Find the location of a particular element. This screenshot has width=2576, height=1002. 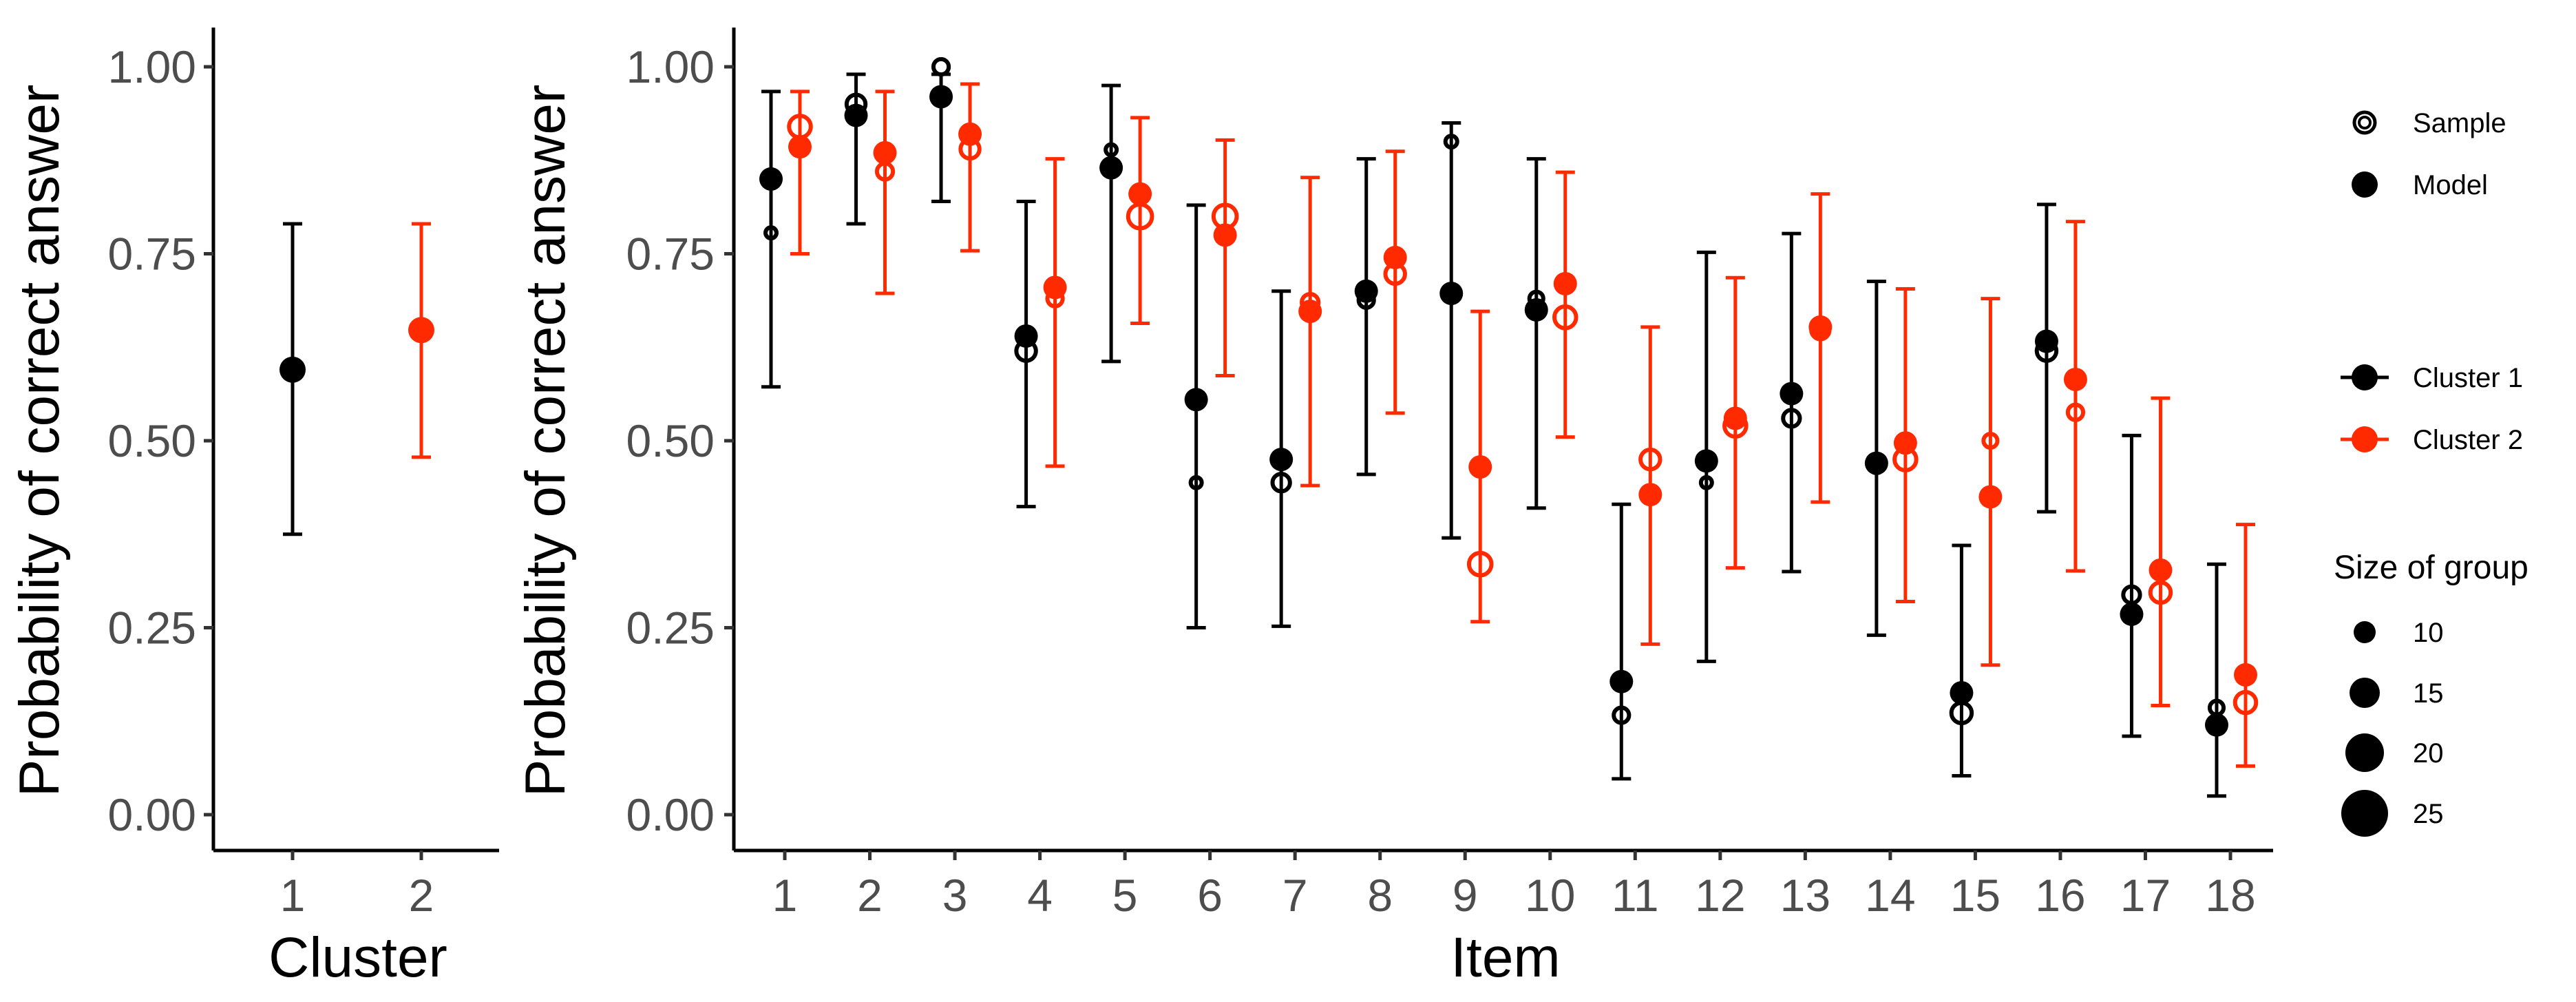

filled-circle-icon is located at coordinates (2365, 185).